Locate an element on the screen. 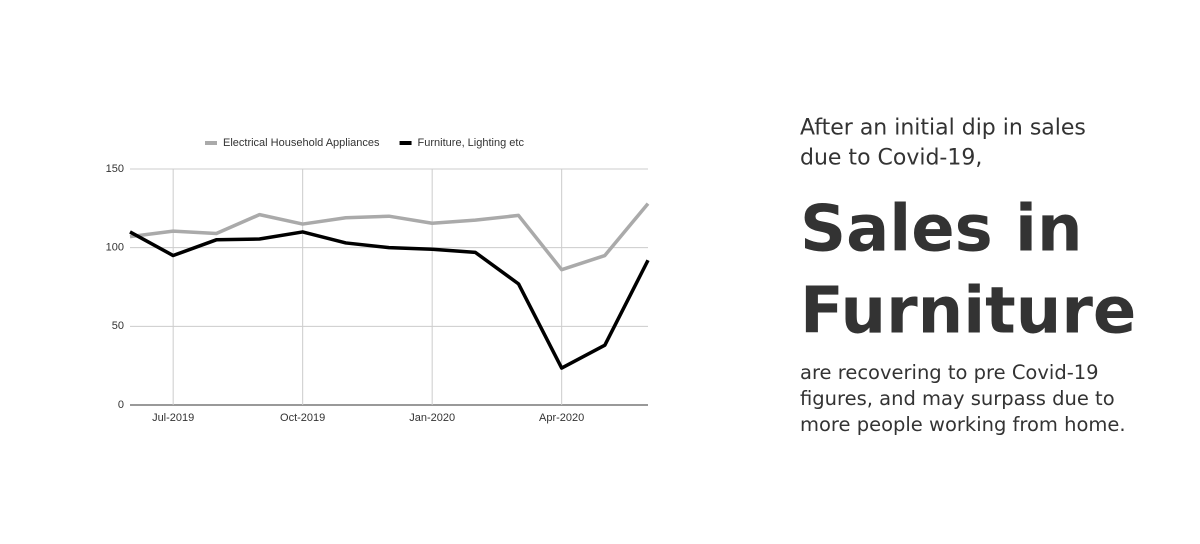 The width and height of the screenshot is (1200, 544). paragraph-line: more people working from home. is located at coordinates (963, 424).